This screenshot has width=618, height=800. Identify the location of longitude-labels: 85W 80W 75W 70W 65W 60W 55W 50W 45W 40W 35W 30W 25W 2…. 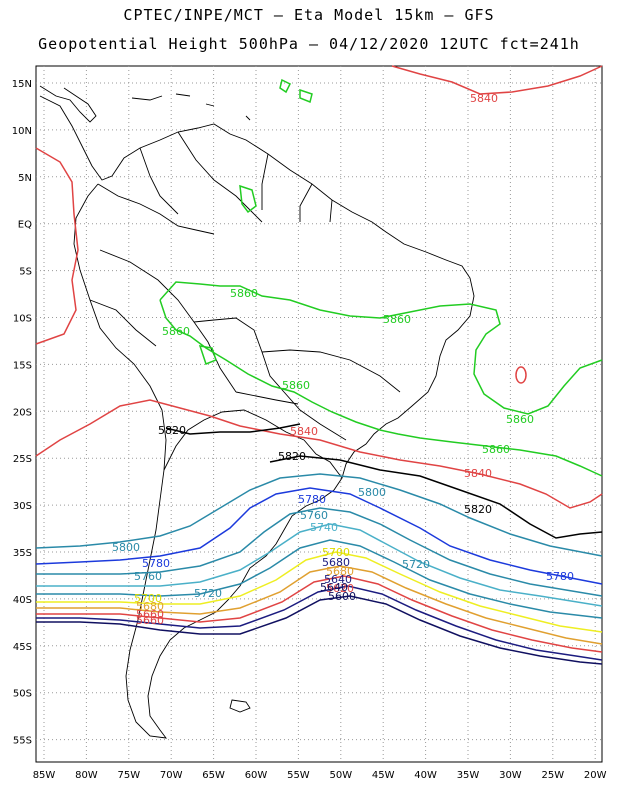
(320, 775).